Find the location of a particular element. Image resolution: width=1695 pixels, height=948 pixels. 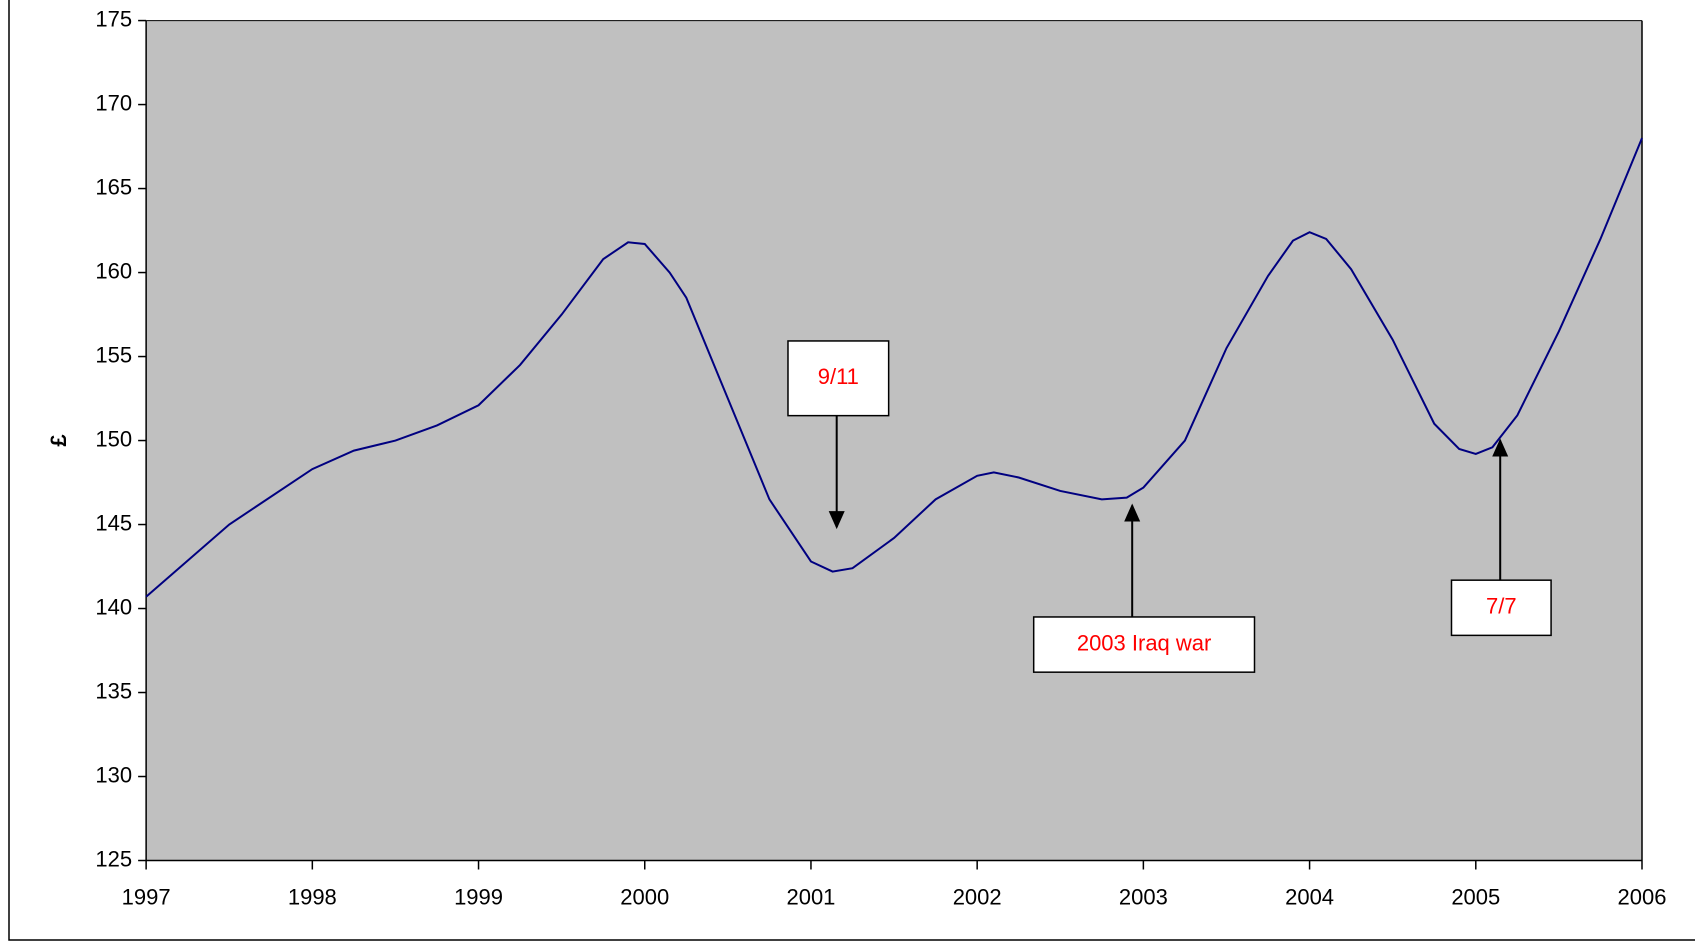

y-tick-label: 135 is located at coordinates (113, 690).